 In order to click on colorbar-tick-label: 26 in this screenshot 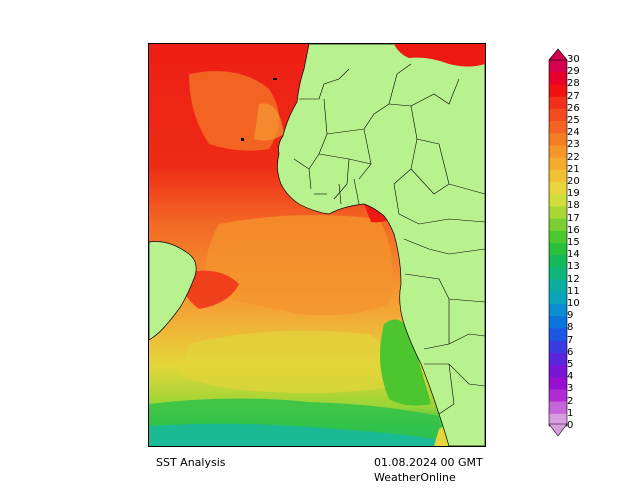, I will do `click(573, 108)`.